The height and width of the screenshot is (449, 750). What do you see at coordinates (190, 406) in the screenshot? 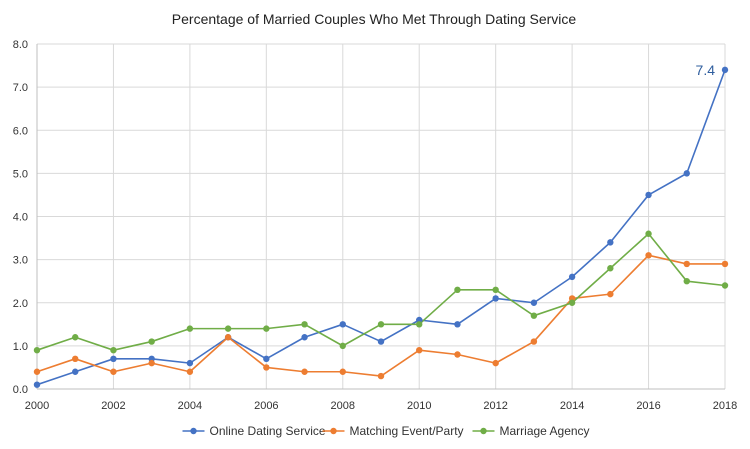
I see `x-tick-label: 2004` at bounding box center [190, 406].